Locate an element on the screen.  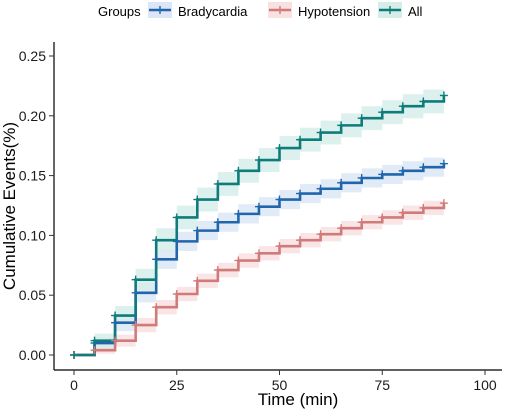
y-tick-label: 0.15 is located at coordinates (32, 176).